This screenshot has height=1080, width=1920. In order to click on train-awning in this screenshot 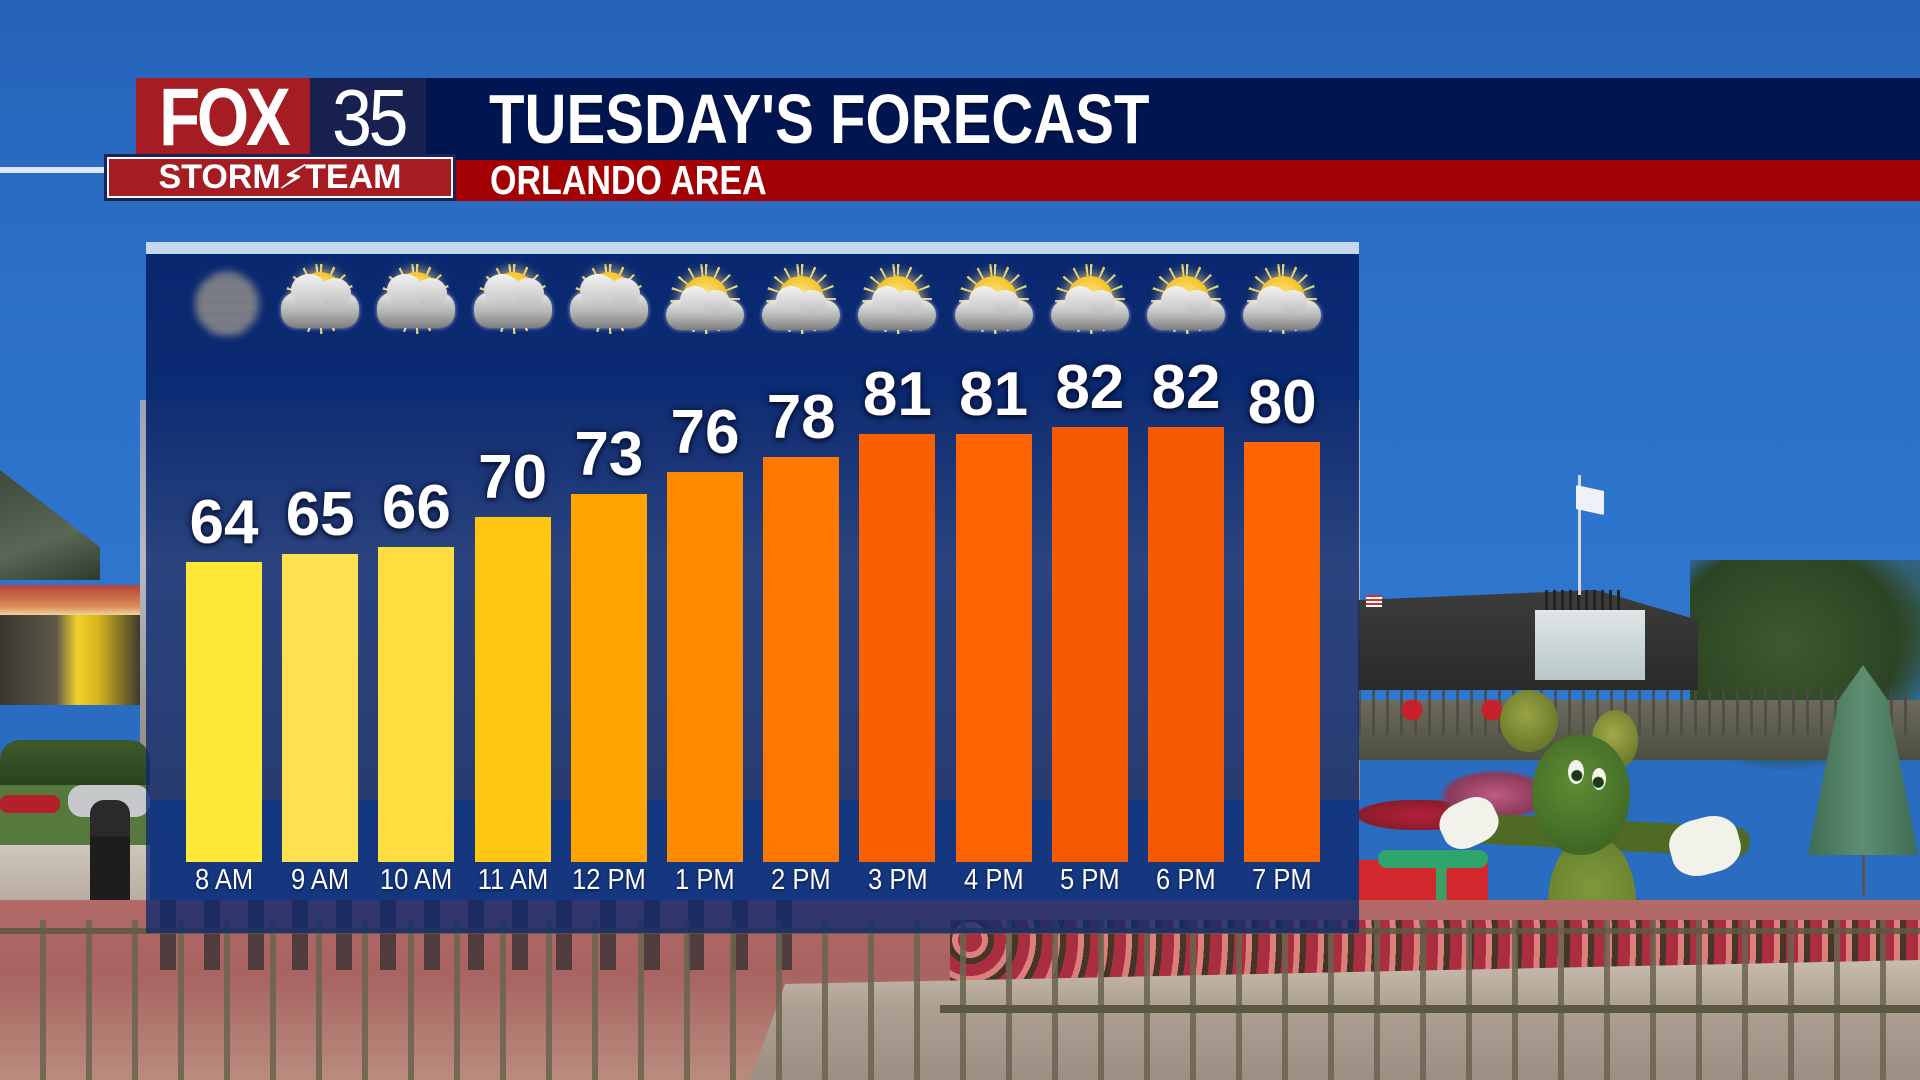, I will do `click(70, 600)`.